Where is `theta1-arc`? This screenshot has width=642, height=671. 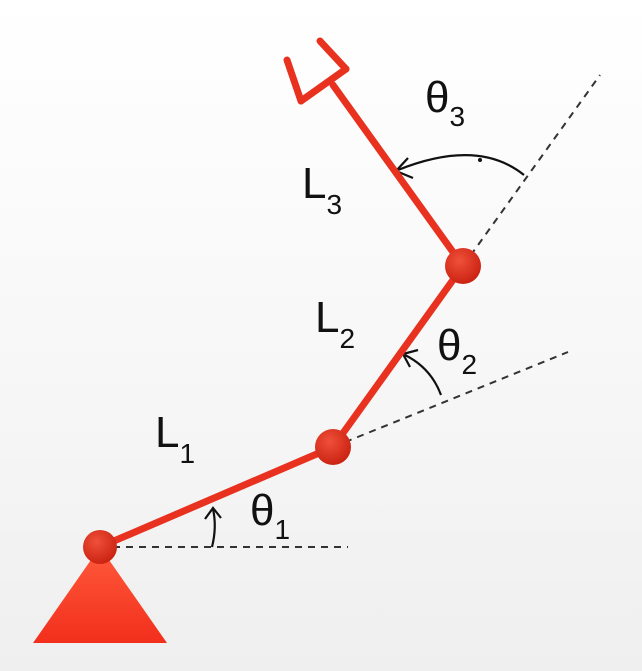 theta1-arc is located at coordinates (213, 528).